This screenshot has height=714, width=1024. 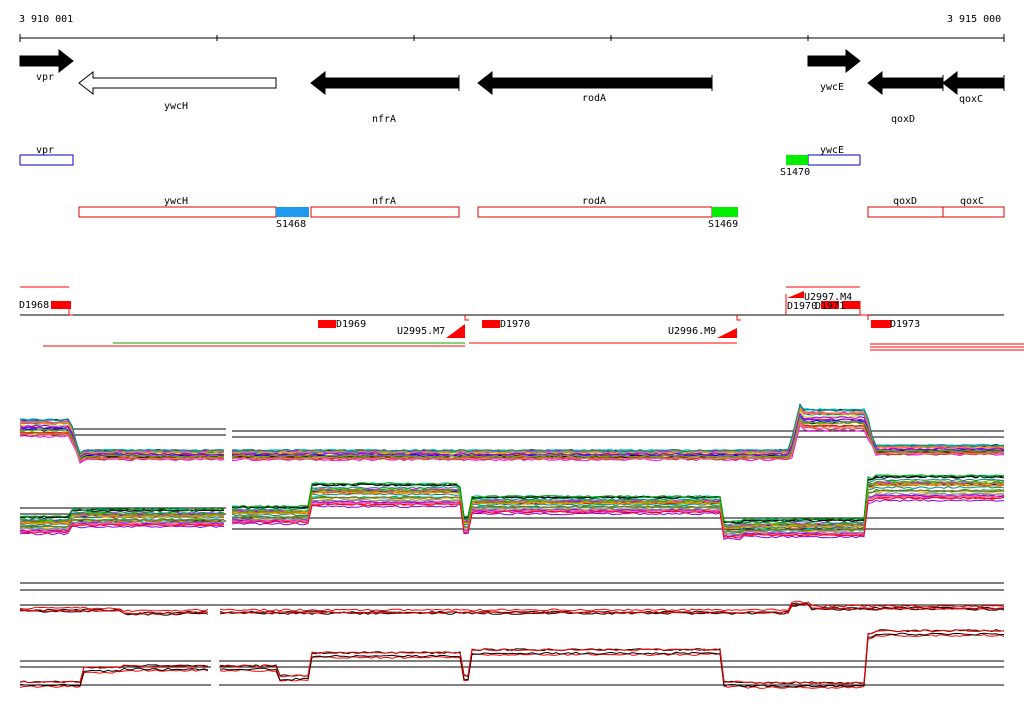 What do you see at coordinates (595, 83) in the screenshot?
I see `gene-arrow-rodA` at bounding box center [595, 83].